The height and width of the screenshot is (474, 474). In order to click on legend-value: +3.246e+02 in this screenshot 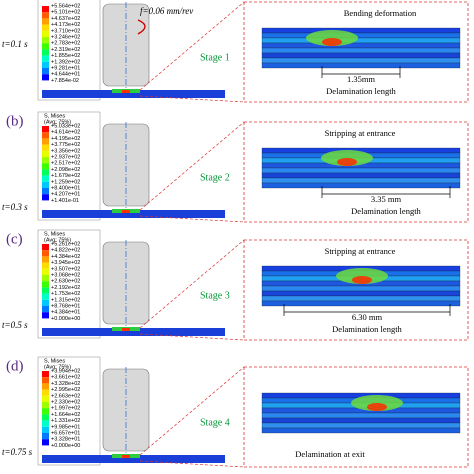, I will do `click(65, 37)`.